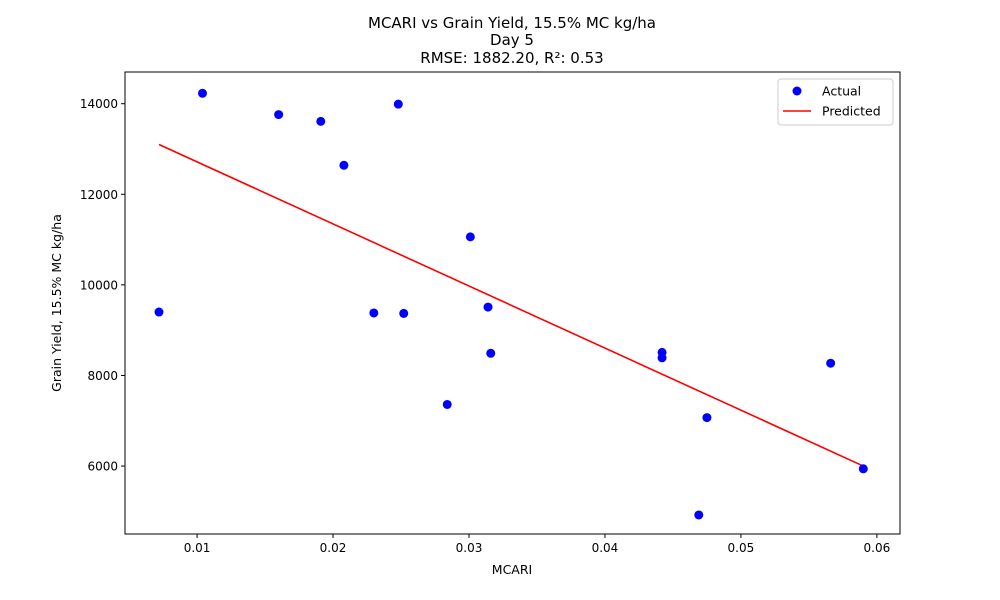  I want to click on y-axis-label: Grain Yield, 15.5% MC kg/ha, so click(56, 303).